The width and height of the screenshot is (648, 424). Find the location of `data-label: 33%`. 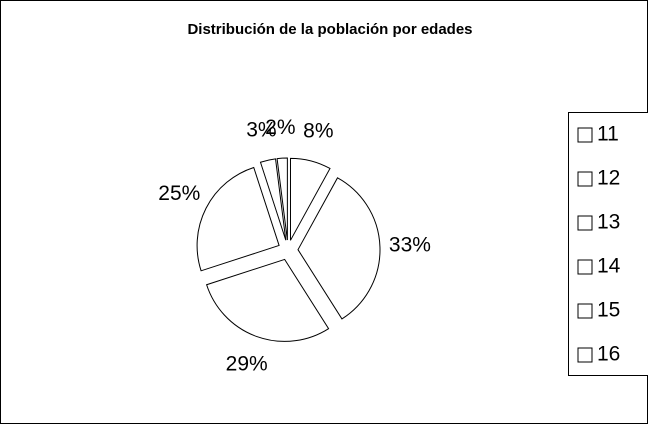

data-label: 33% is located at coordinates (410, 245).